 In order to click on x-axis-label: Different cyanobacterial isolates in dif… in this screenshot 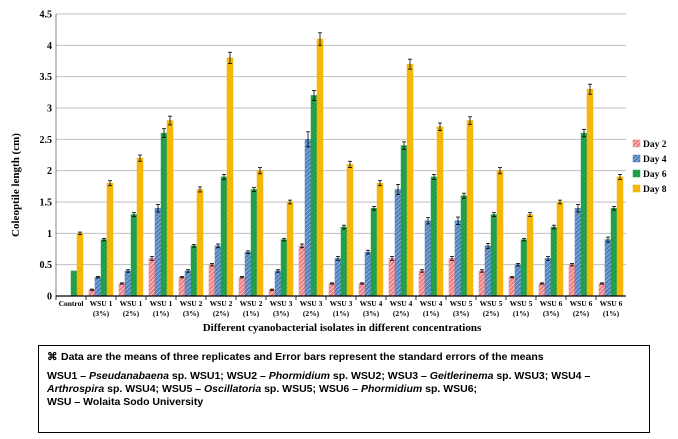, I will do `click(342, 328)`.